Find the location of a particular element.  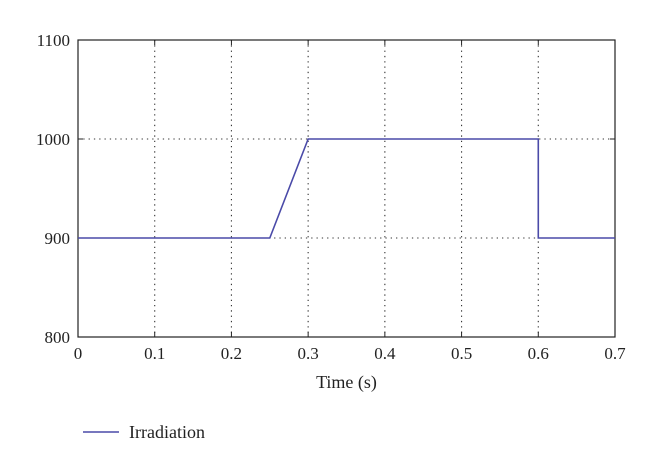

x-tick-label: 0.2 is located at coordinates (231, 353).